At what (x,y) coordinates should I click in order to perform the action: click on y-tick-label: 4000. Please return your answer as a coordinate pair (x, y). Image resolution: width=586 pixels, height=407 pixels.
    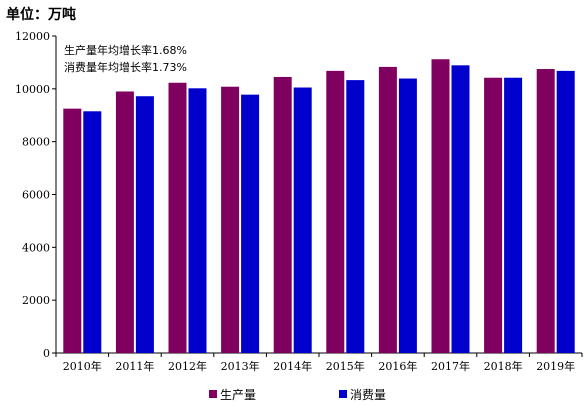
    Looking at the image, I should click on (36, 247).